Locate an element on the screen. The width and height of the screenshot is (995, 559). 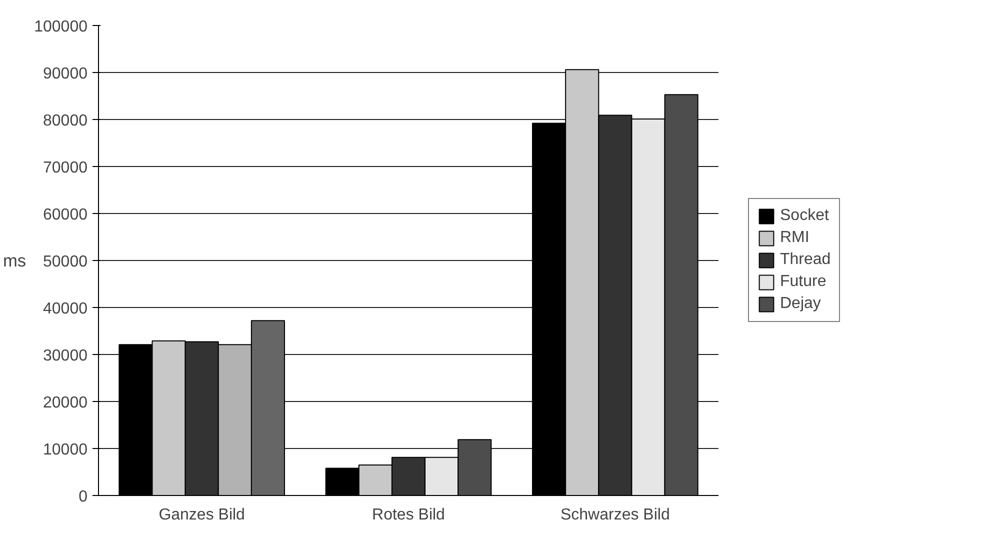
y-tick-label: 30000 is located at coordinates (65, 356).